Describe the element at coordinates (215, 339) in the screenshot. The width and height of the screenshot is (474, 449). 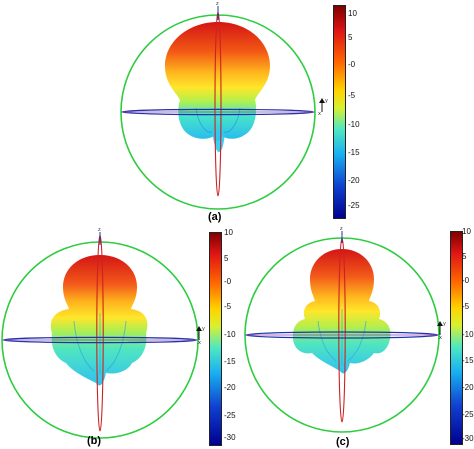
I see `colorbar-b` at that location.